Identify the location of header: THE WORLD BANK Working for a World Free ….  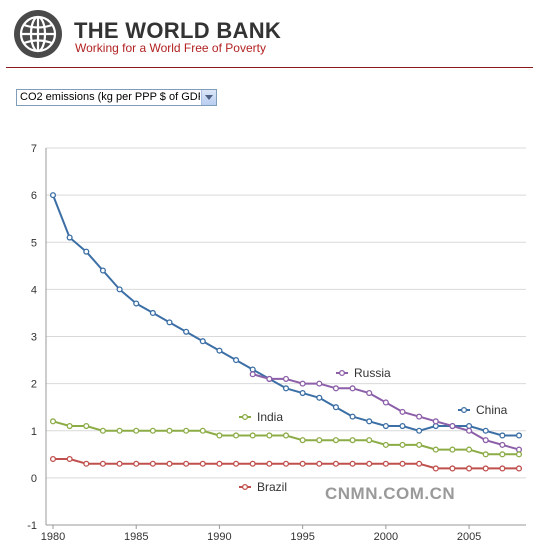
(269, 34).